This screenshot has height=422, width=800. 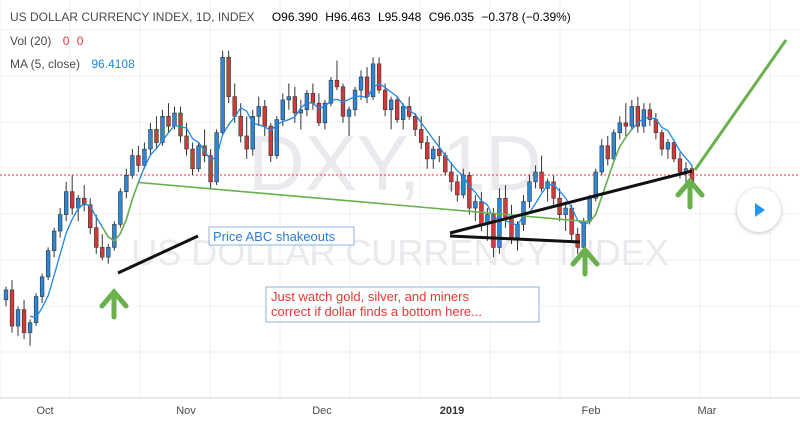 What do you see at coordinates (80, 41) in the screenshot?
I see `volume-value-2: 0` at bounding box center [80, 41].